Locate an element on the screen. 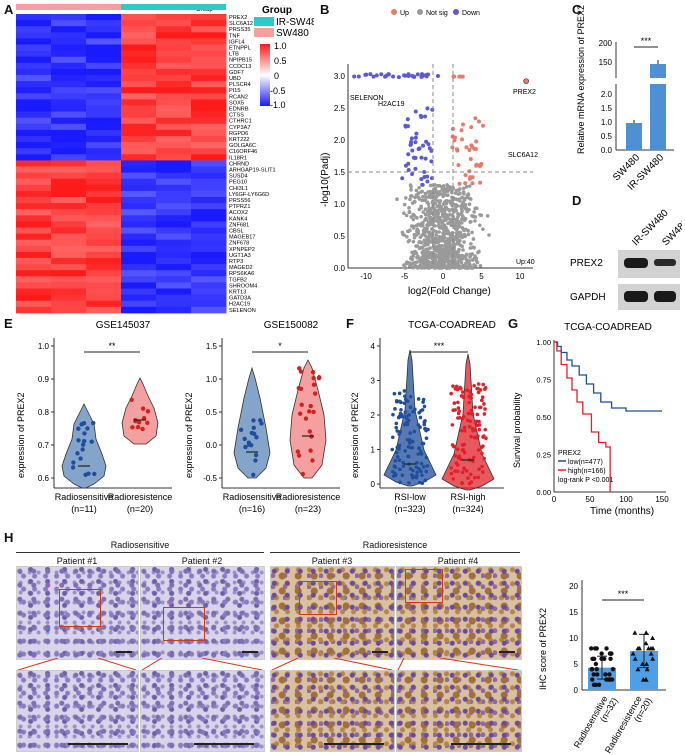  panel-label-c: C is located at coordinates (577, 9).